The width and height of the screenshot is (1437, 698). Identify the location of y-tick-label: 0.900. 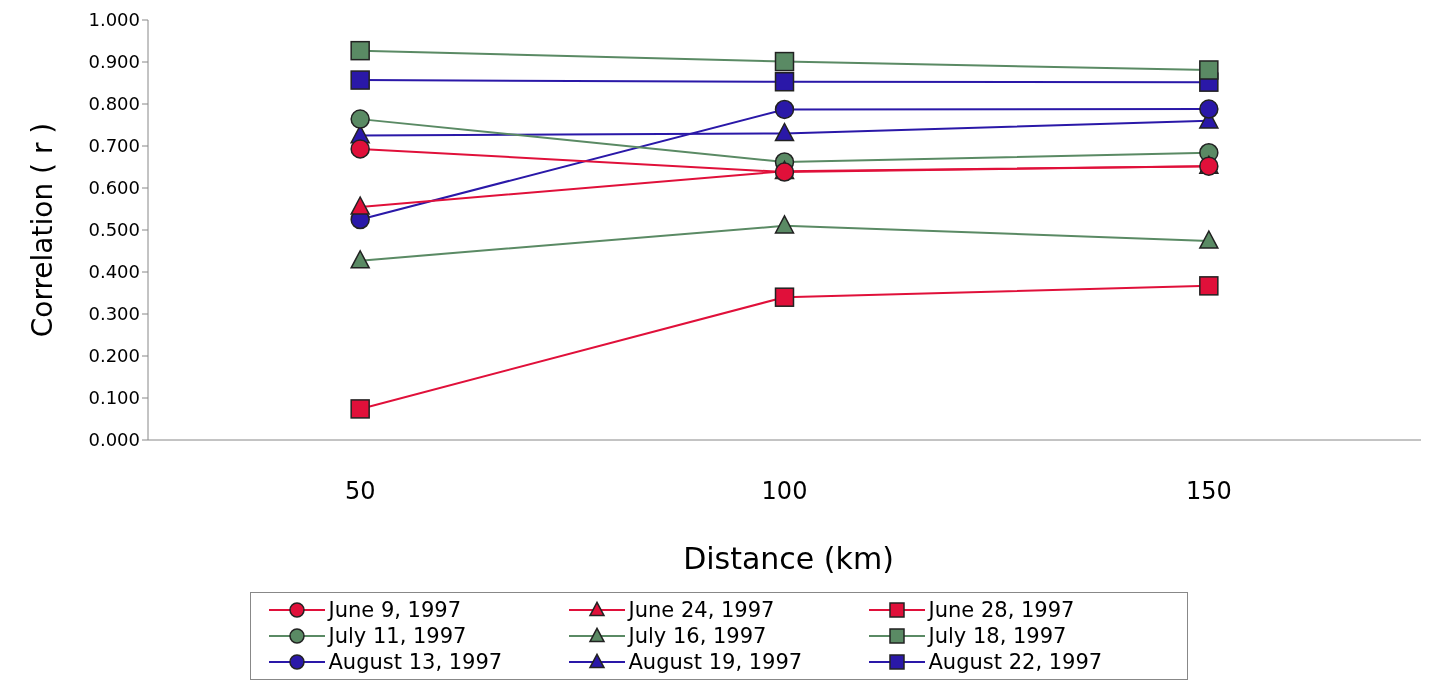
(114, 62).